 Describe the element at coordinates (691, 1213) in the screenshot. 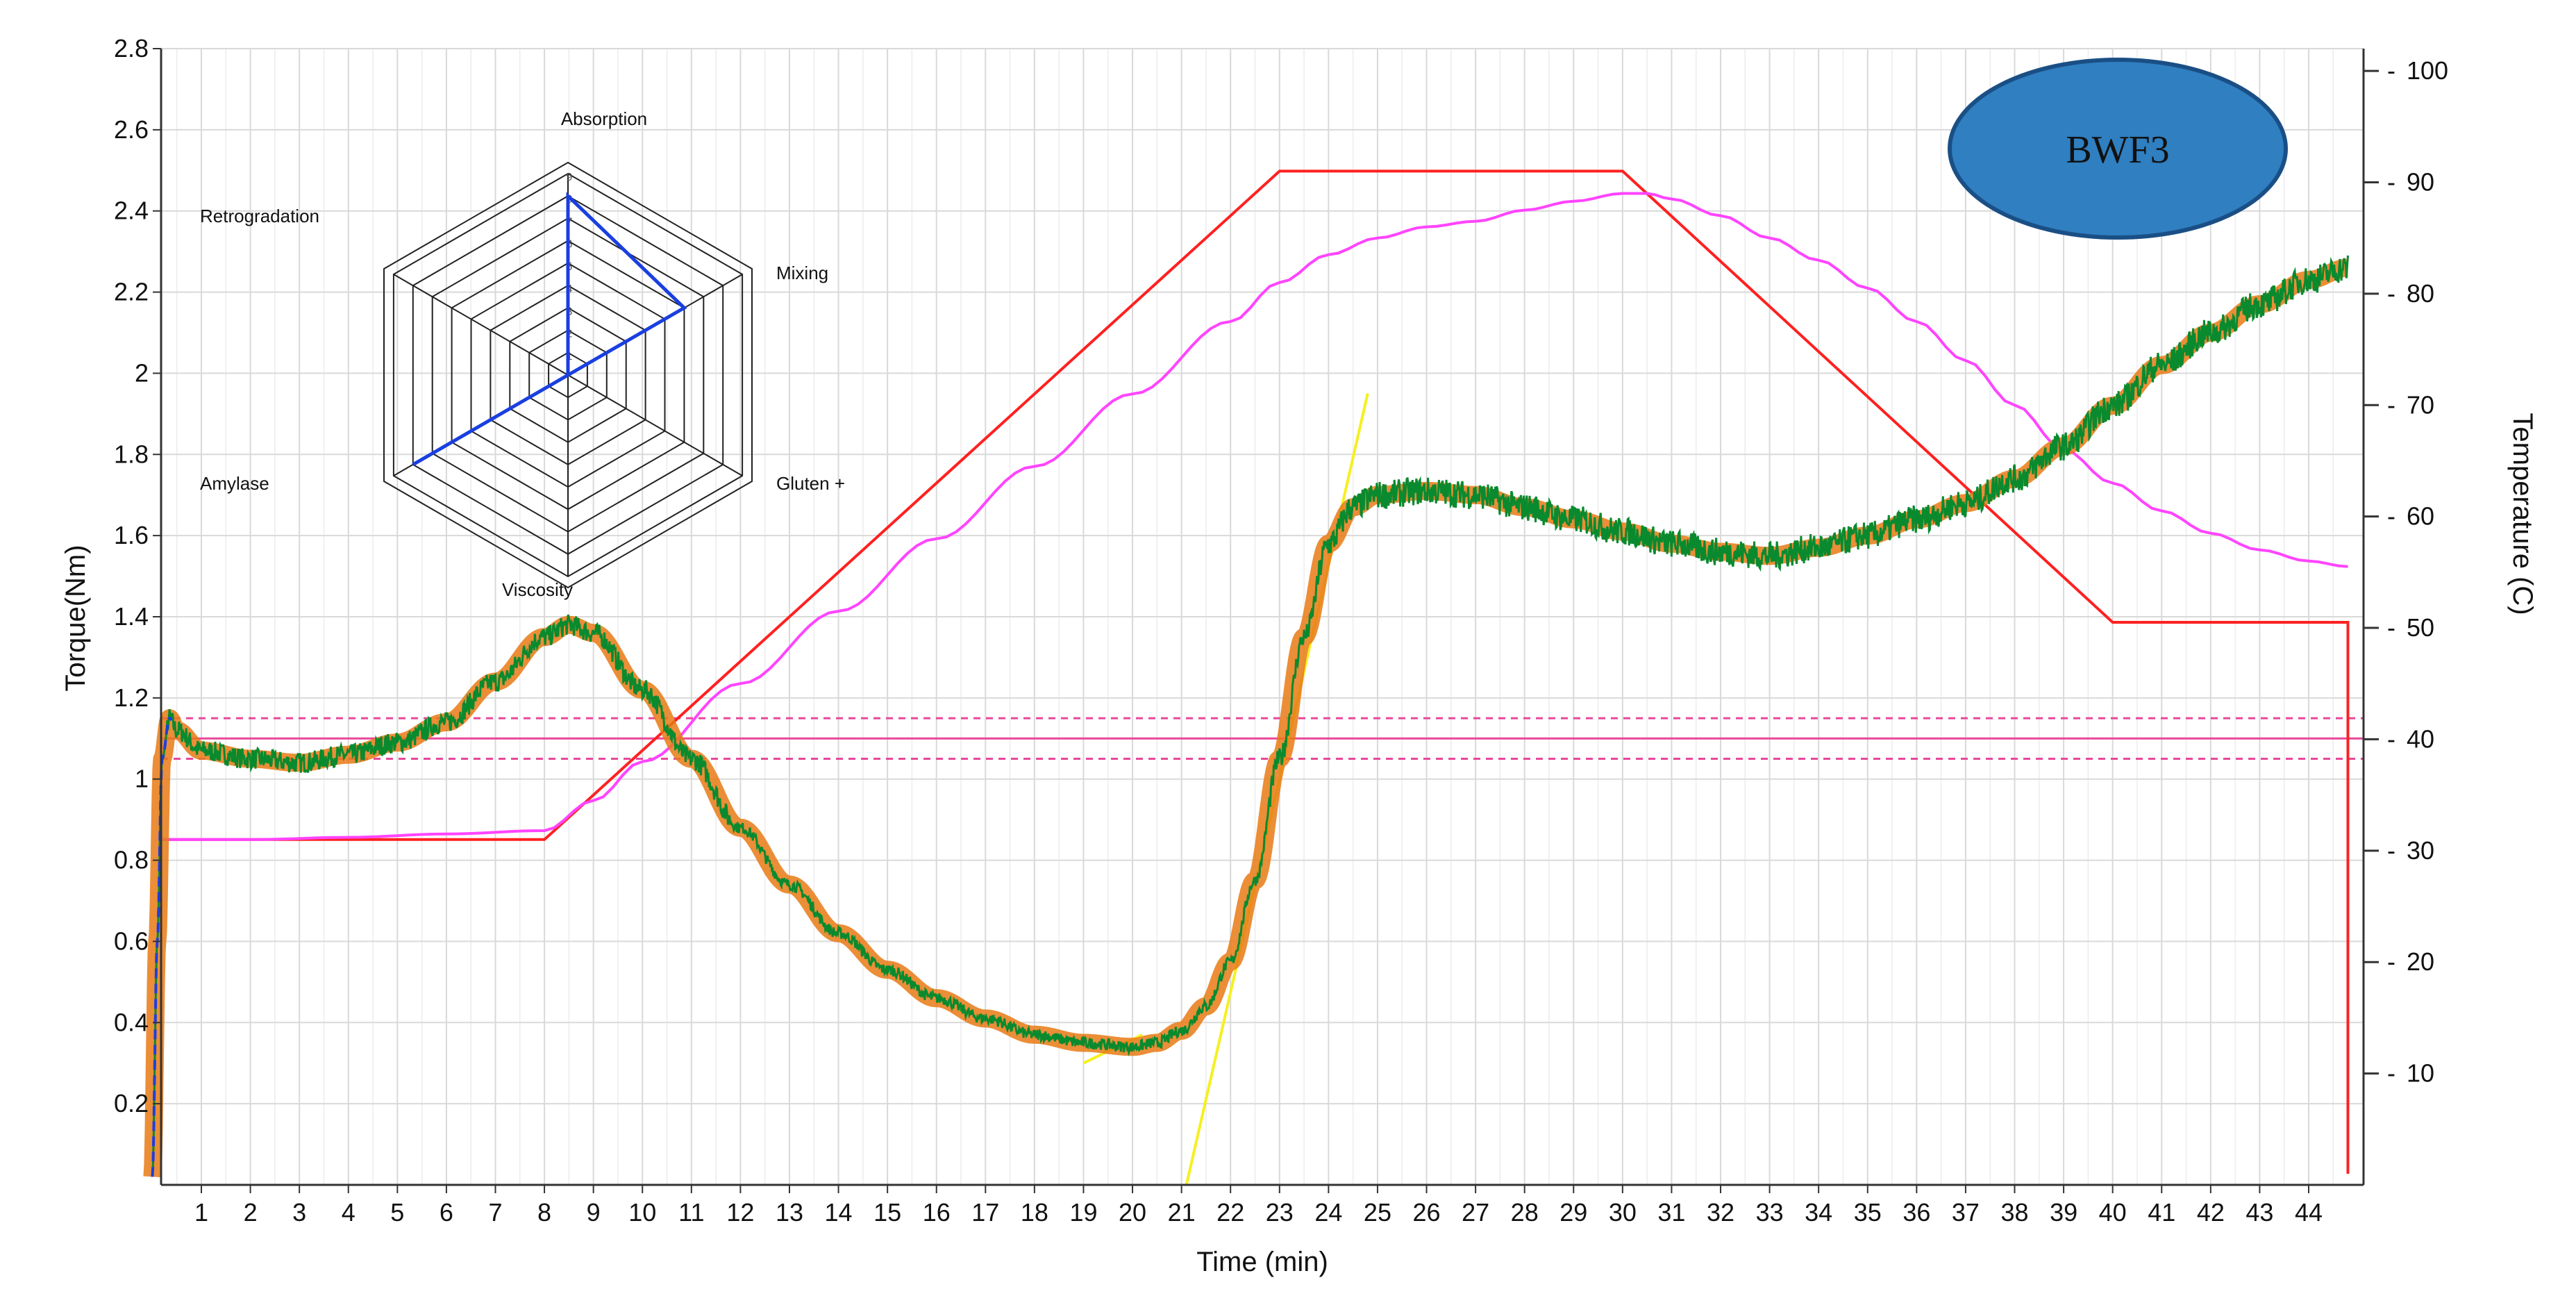

I see `x-tick-label: 11` at that location.